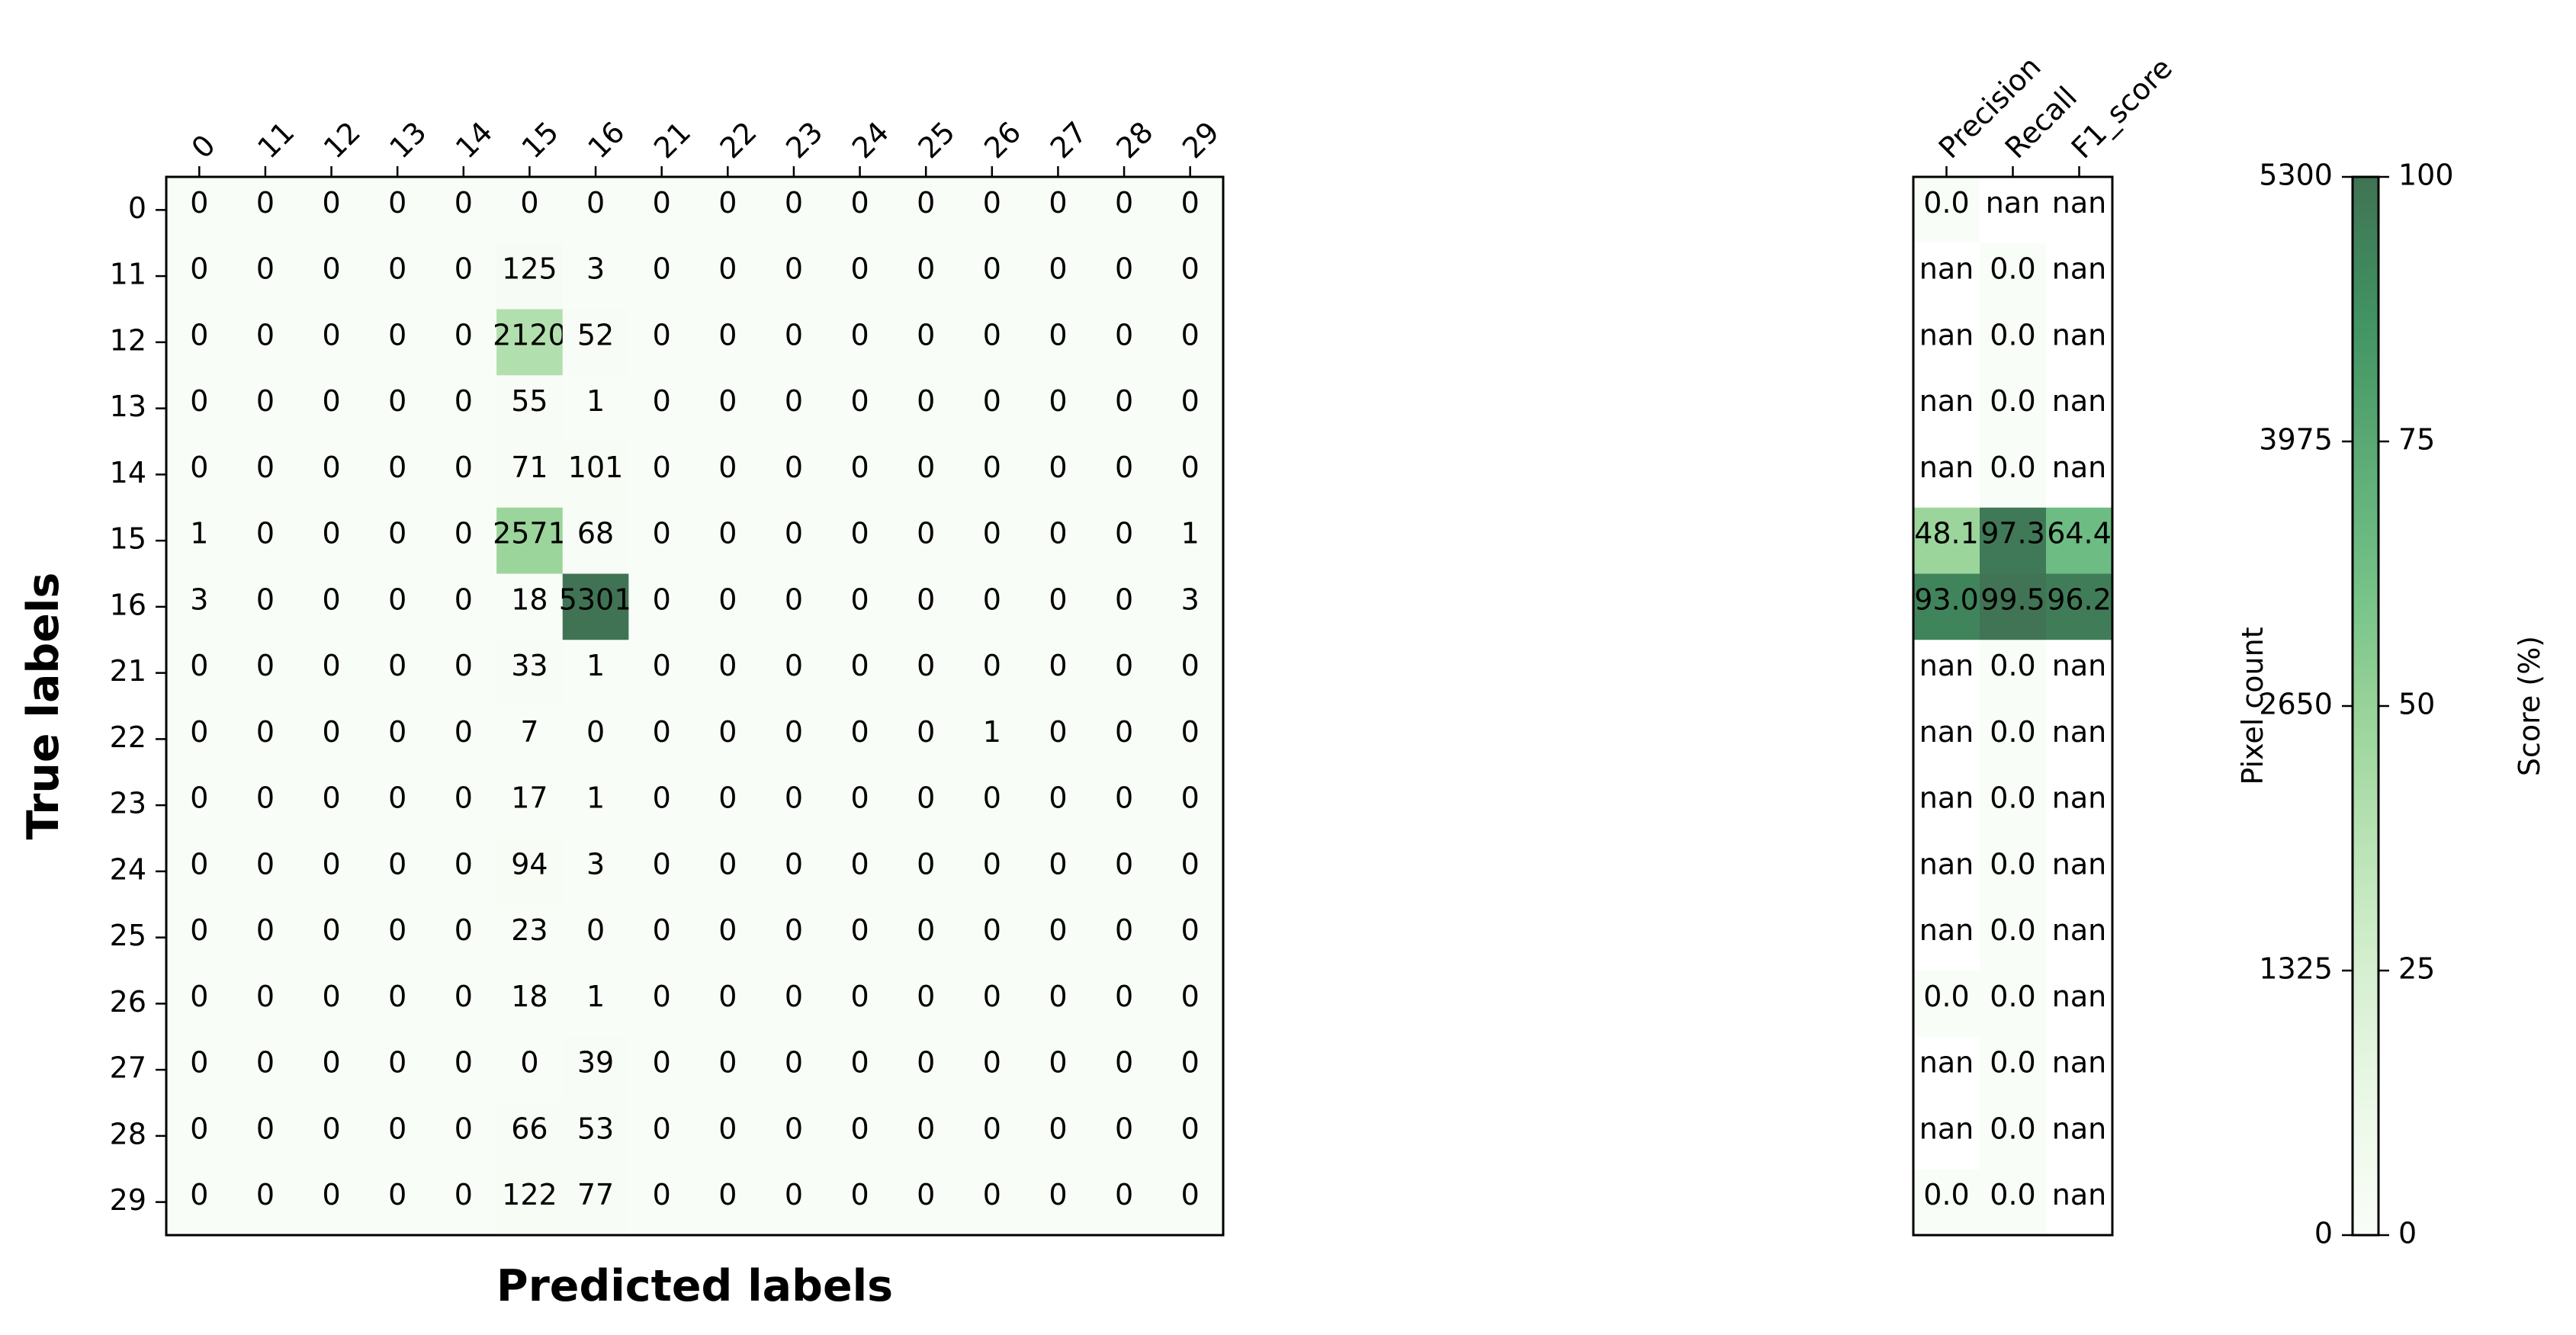 This screenshot has height=1335, width=2576. Describe the element at coordinates (595, 1128) in the screenshot. I see `cm-cell-label: 53` at that location.